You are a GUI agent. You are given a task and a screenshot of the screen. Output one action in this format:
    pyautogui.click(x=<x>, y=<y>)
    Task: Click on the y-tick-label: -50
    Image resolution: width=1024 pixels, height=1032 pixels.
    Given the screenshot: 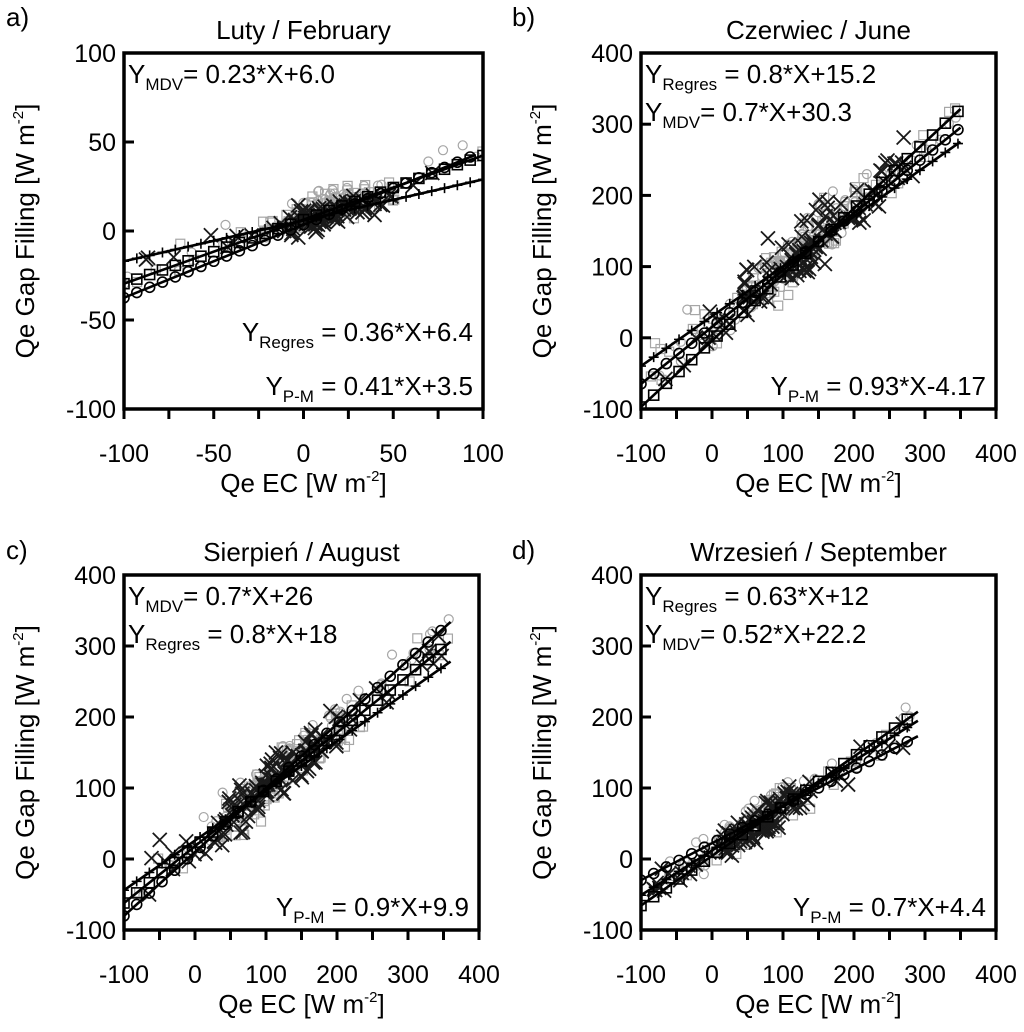 What is the action you would take?
    pyautogui.click(x=98, y=321)
    